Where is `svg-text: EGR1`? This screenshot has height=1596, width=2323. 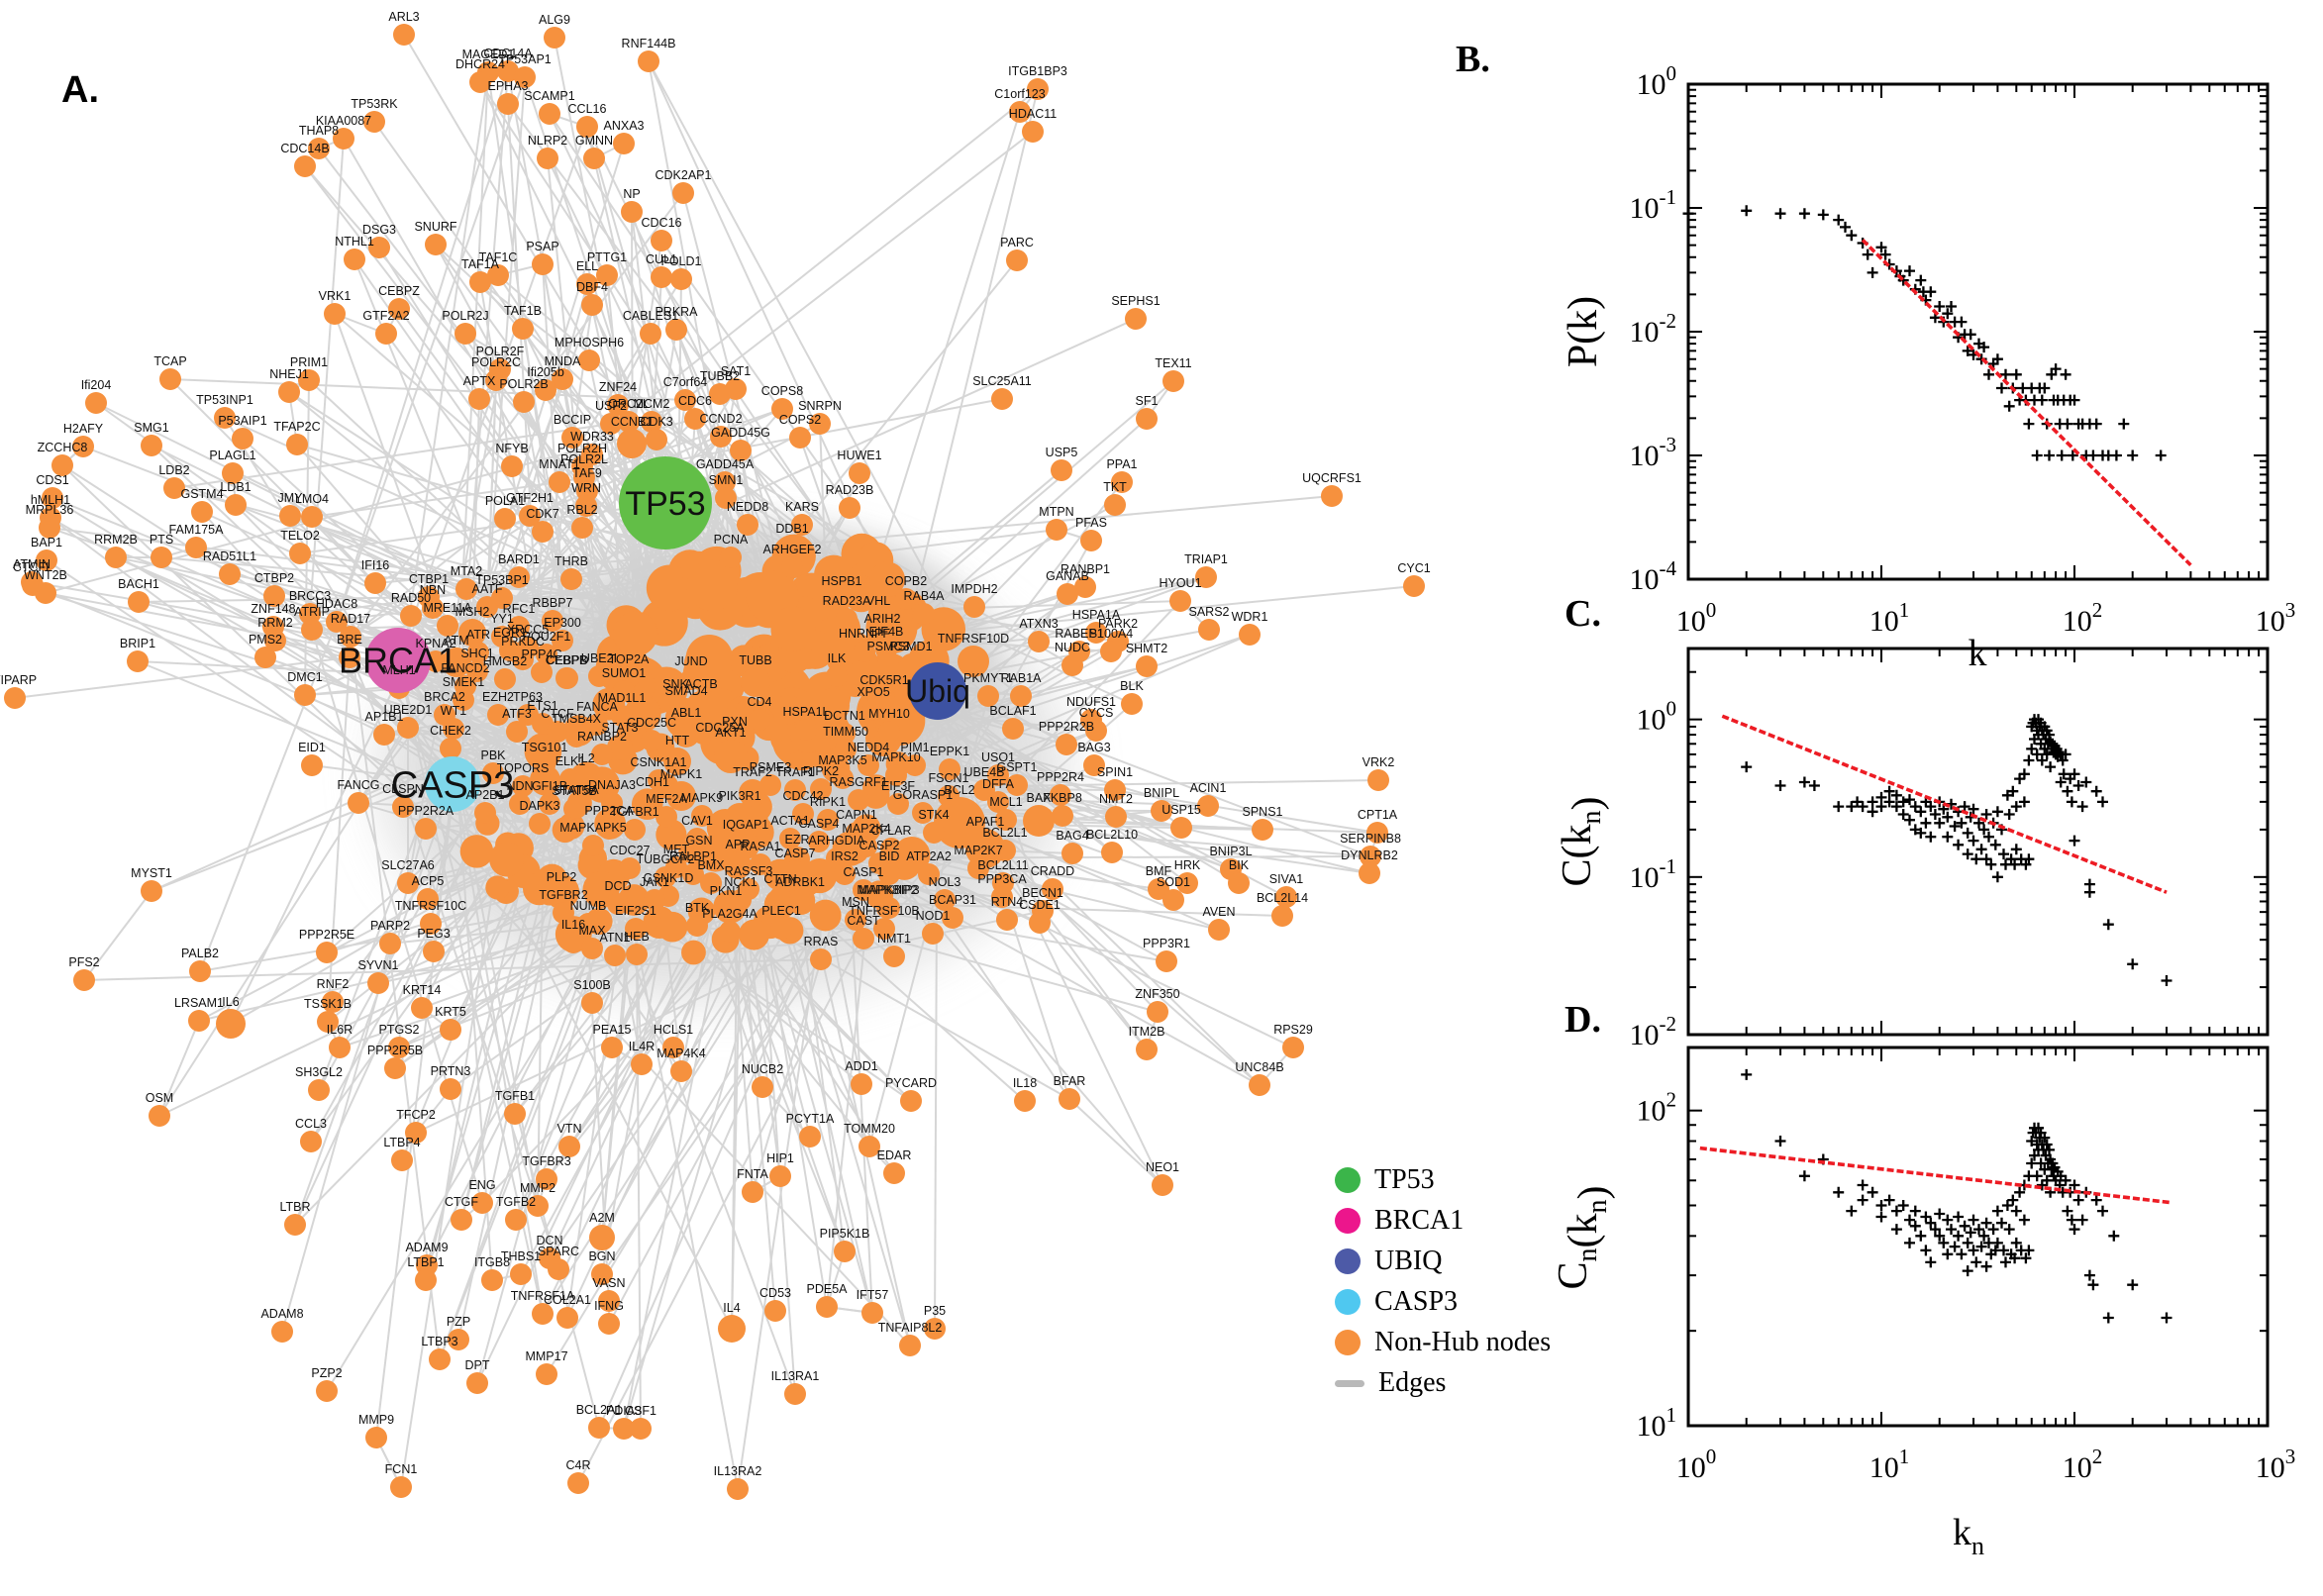 svg-text: EGR1 is located at coordinates (510, 633).